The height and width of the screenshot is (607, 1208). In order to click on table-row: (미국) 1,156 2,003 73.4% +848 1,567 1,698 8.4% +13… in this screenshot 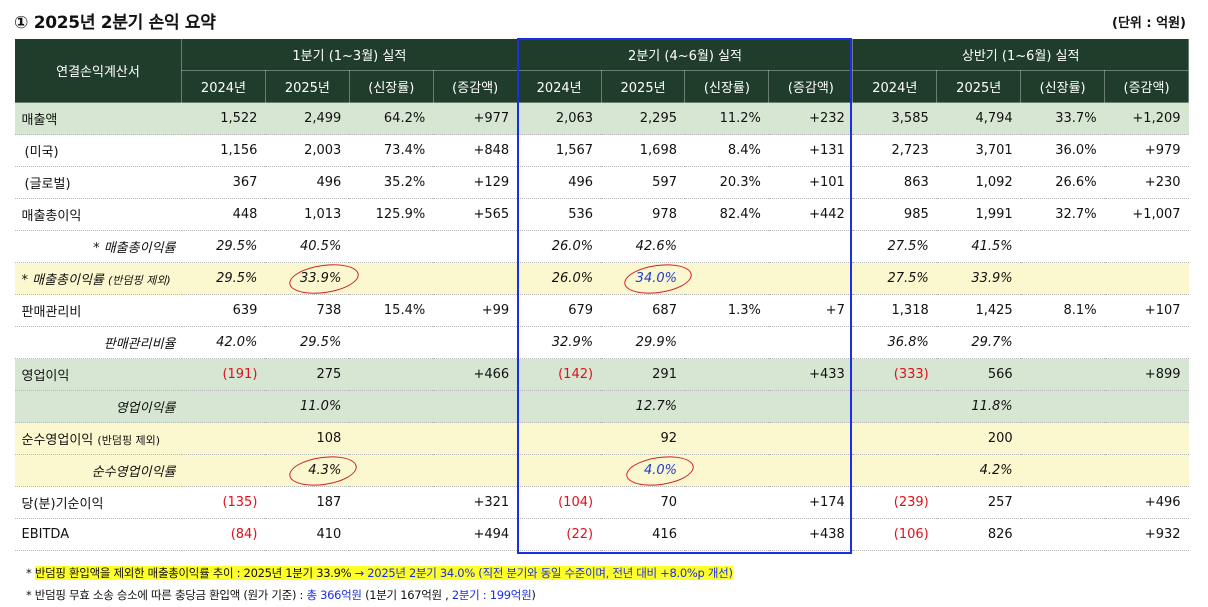, I will do `click(601, 150)`.